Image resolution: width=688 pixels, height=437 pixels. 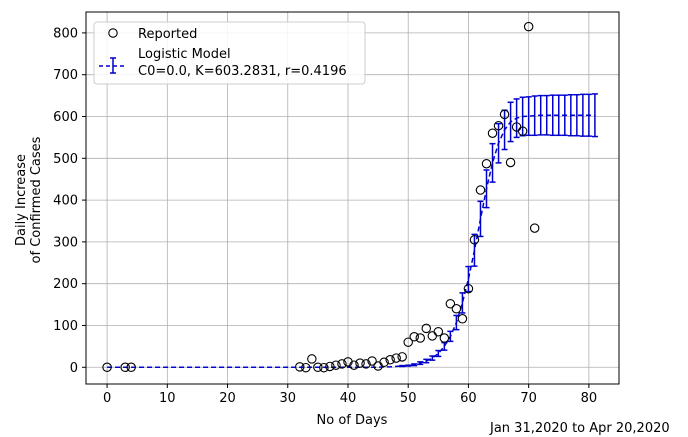 What do you see at coordinates (65, 242) in the screenshot?
I see `y-tick-label: 300` at bounding box center [65, 242].